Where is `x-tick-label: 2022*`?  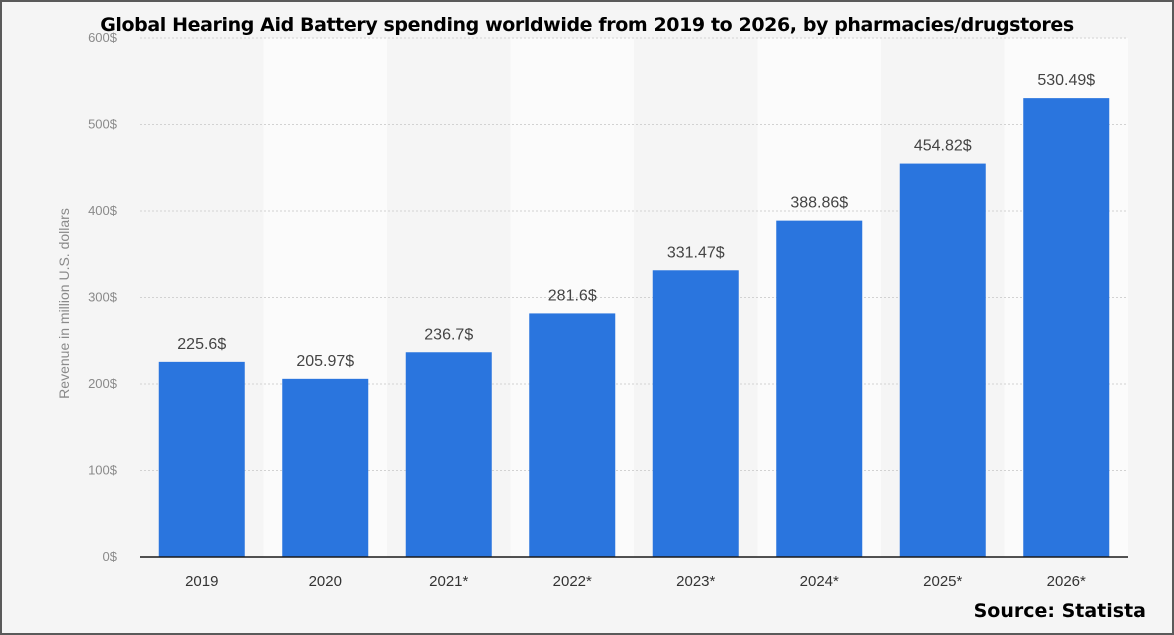 x-tick-label: 2022* is located at coordinates (572, 581).